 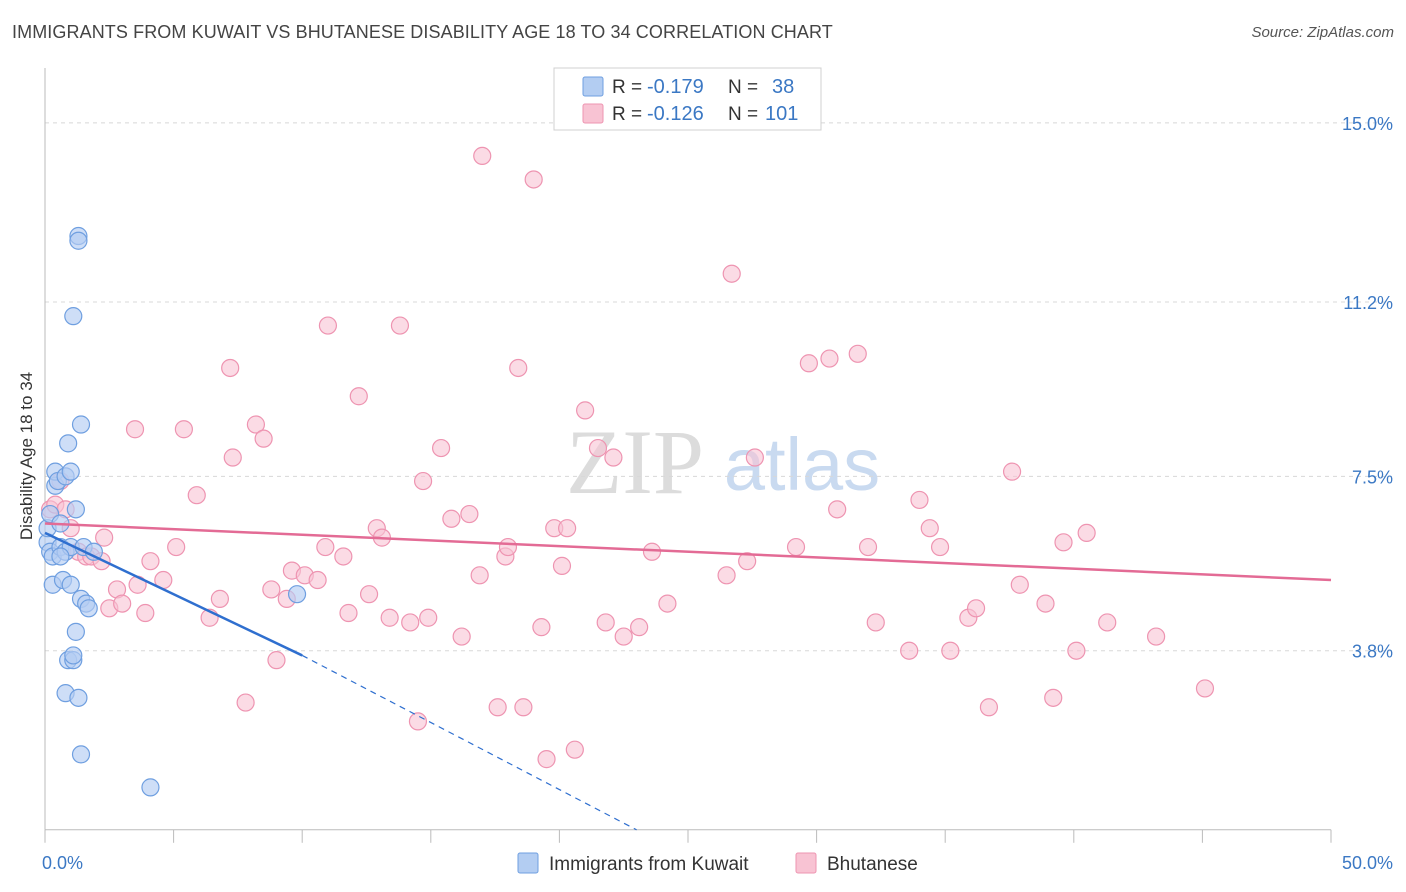 What do you see at coordinates (802, 464) in the screenshot?
I see `watermark-atlas: atlas` at bounding box center [802, 464].